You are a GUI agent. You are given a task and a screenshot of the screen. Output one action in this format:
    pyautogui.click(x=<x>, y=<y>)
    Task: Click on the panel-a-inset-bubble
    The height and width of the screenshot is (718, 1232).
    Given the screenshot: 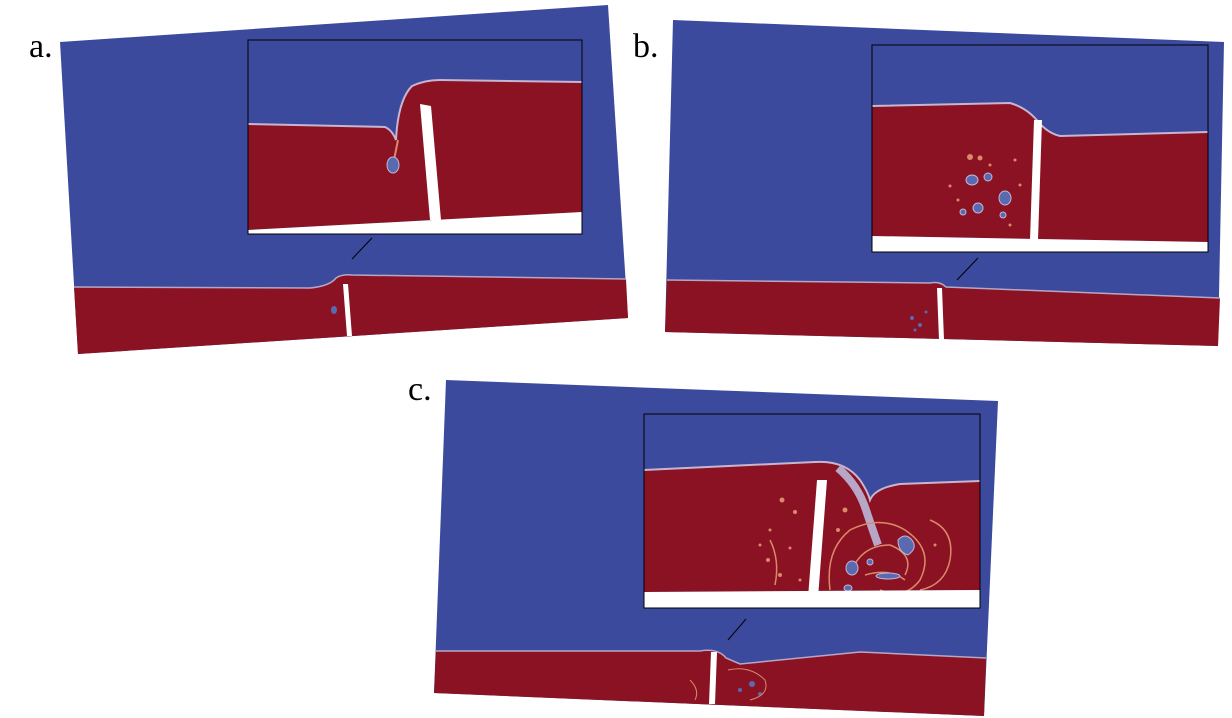 What is the action you would take?
    pyautogui.click(x=393, y=165)
    